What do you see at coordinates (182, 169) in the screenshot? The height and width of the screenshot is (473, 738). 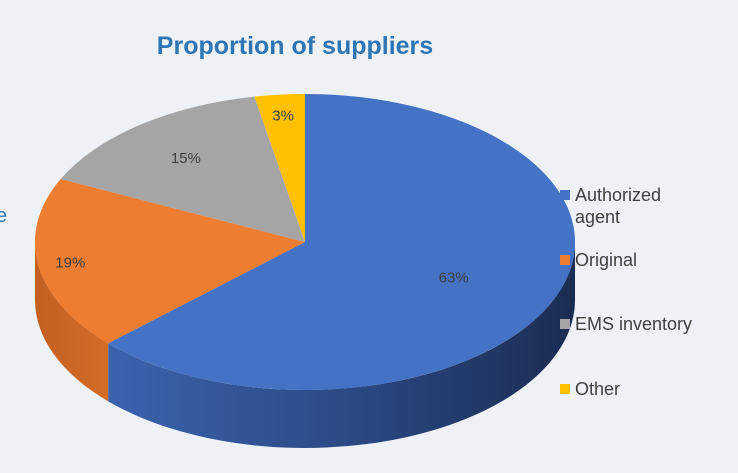 I see `pie-slice-ems-inventory` at bounding box center [182, 169].